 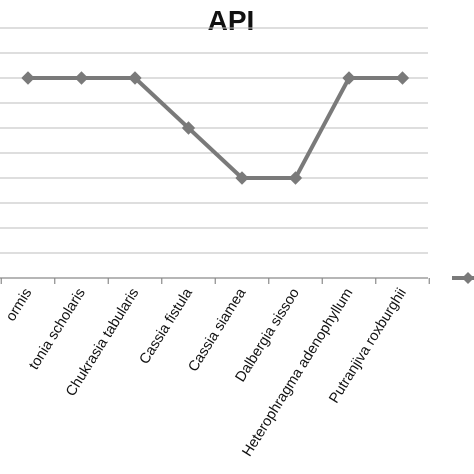 I want to click on chart-title: API, so click(x=231, y=20).